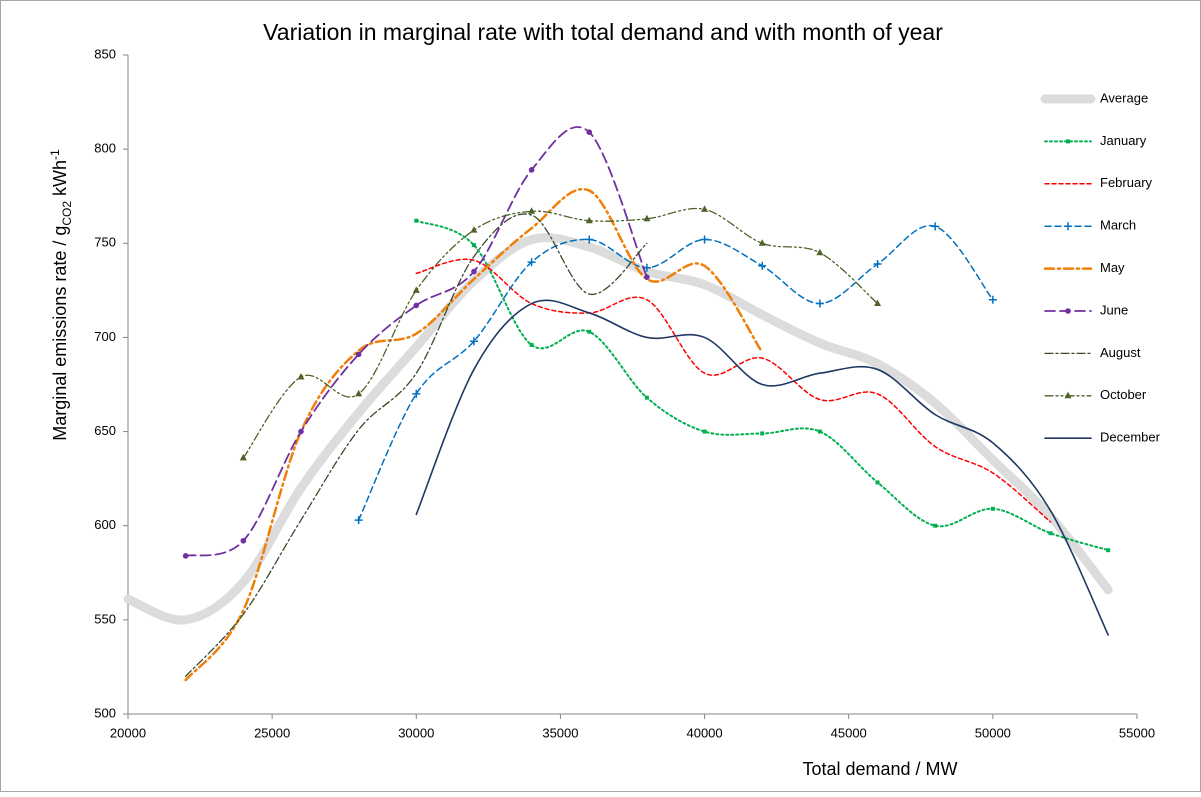 The width and height of the screenshot is (1201, 797). Describe the element at coordinates (105, 712) in the screenshot. I see `y-tick-label: 500` at that location.